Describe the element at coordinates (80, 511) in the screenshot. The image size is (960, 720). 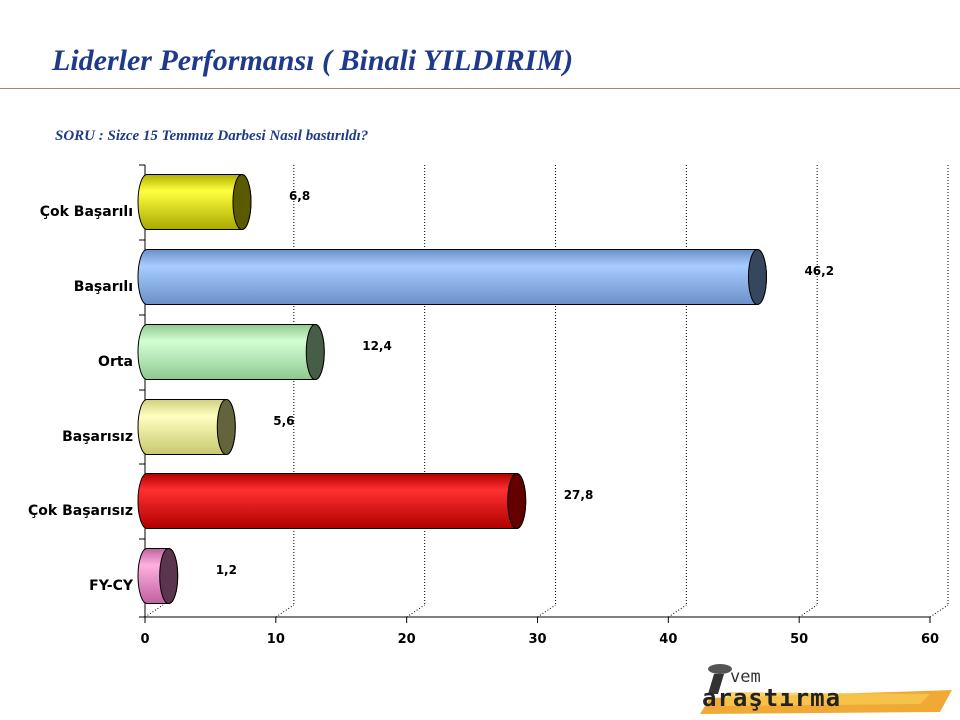
I see `category-label: Çok Başarısız` at that location.